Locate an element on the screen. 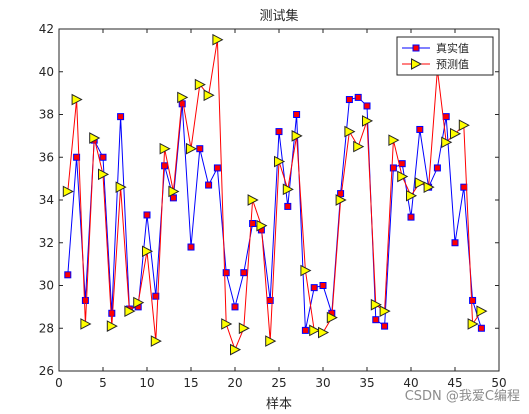 This screenshot has height=414, width=529. y-tick-label: 26 is located at coordinates (46, 371).